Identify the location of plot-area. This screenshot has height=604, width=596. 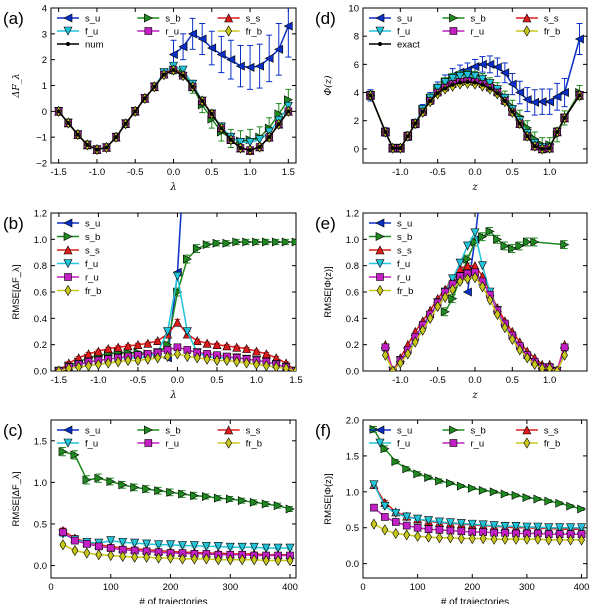
(176, 506).